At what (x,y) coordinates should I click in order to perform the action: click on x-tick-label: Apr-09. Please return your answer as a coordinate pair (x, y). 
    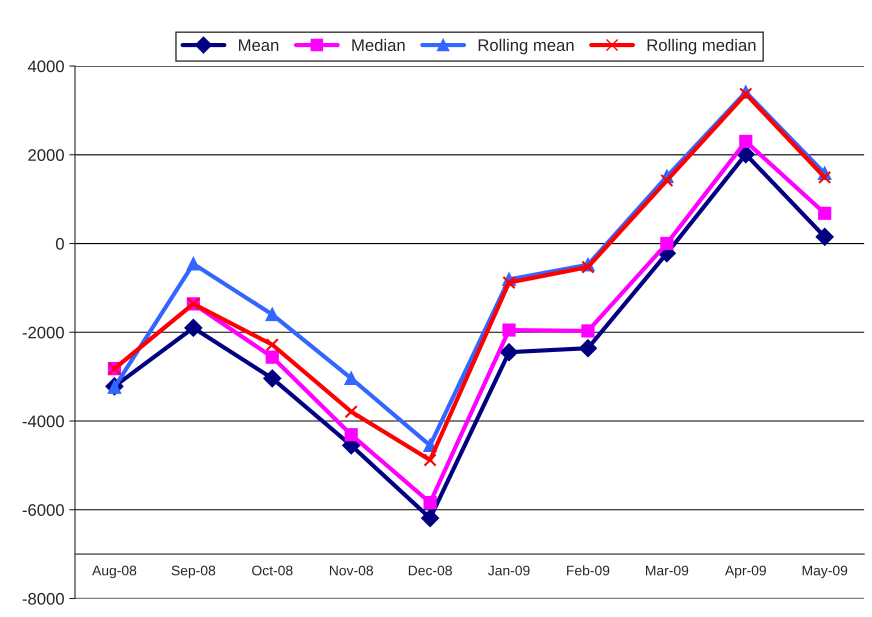
    Looking at the image, I should click on (745, 572).